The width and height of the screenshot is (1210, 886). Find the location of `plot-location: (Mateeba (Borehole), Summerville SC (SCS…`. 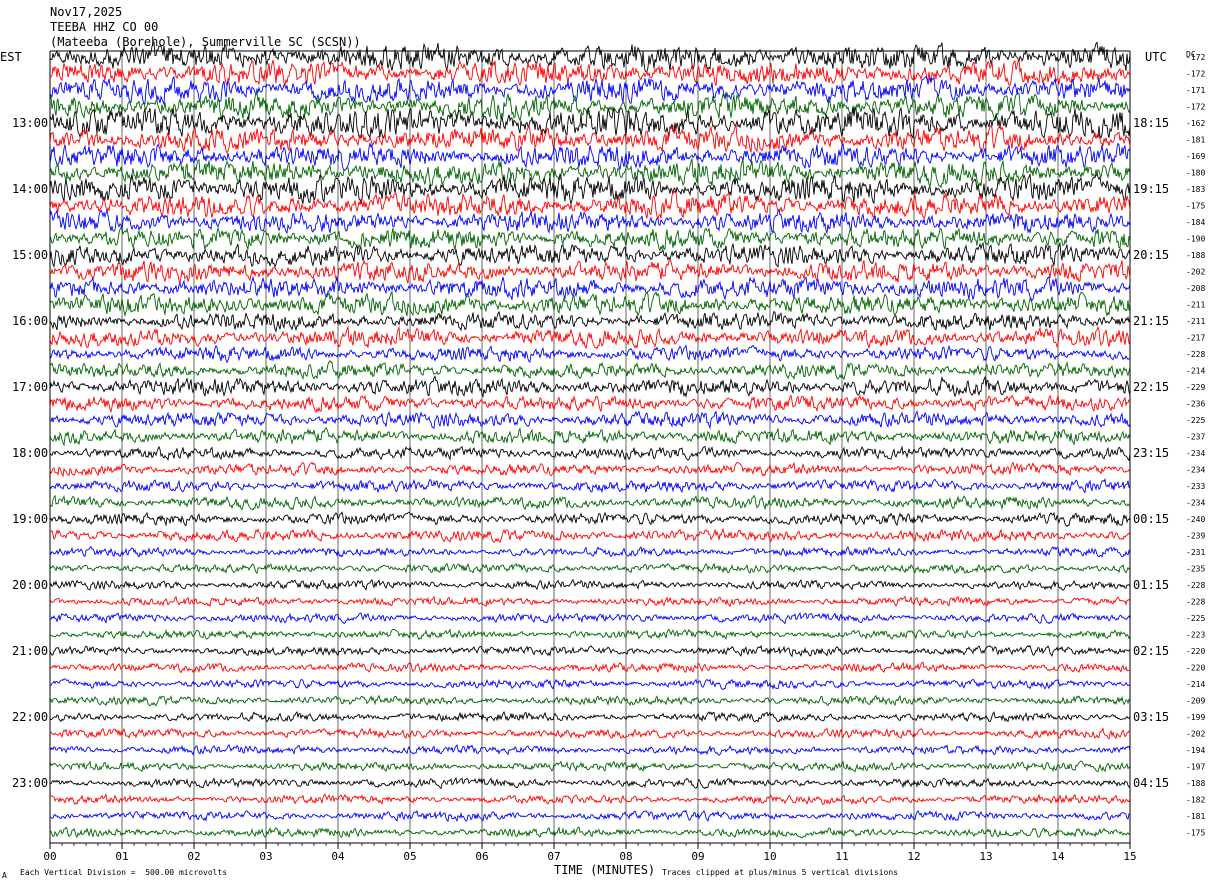

plot-location: (Mateeba (Borehole), Summerville SC (SCS… is located at coordinates (205, 42).